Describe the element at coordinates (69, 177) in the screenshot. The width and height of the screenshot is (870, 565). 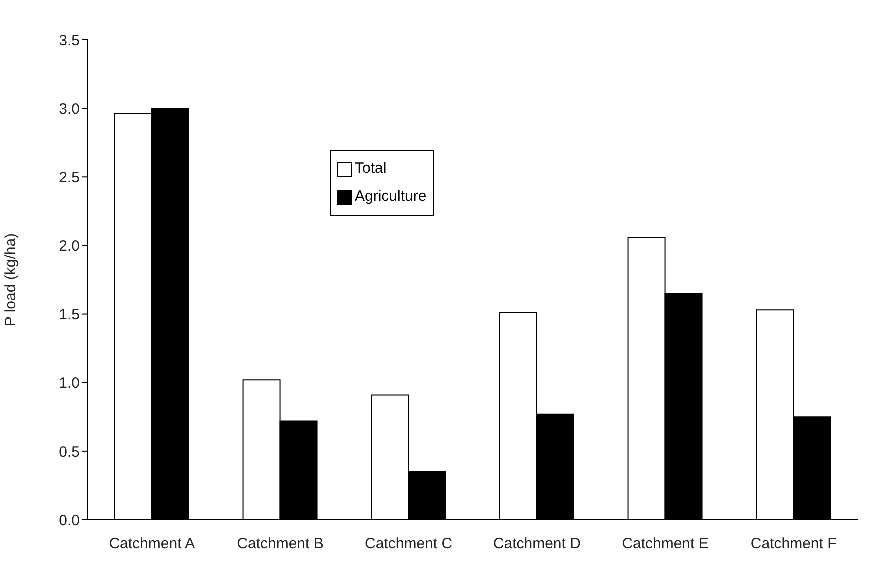
I see `y-tick-label: 2.5` at that location.